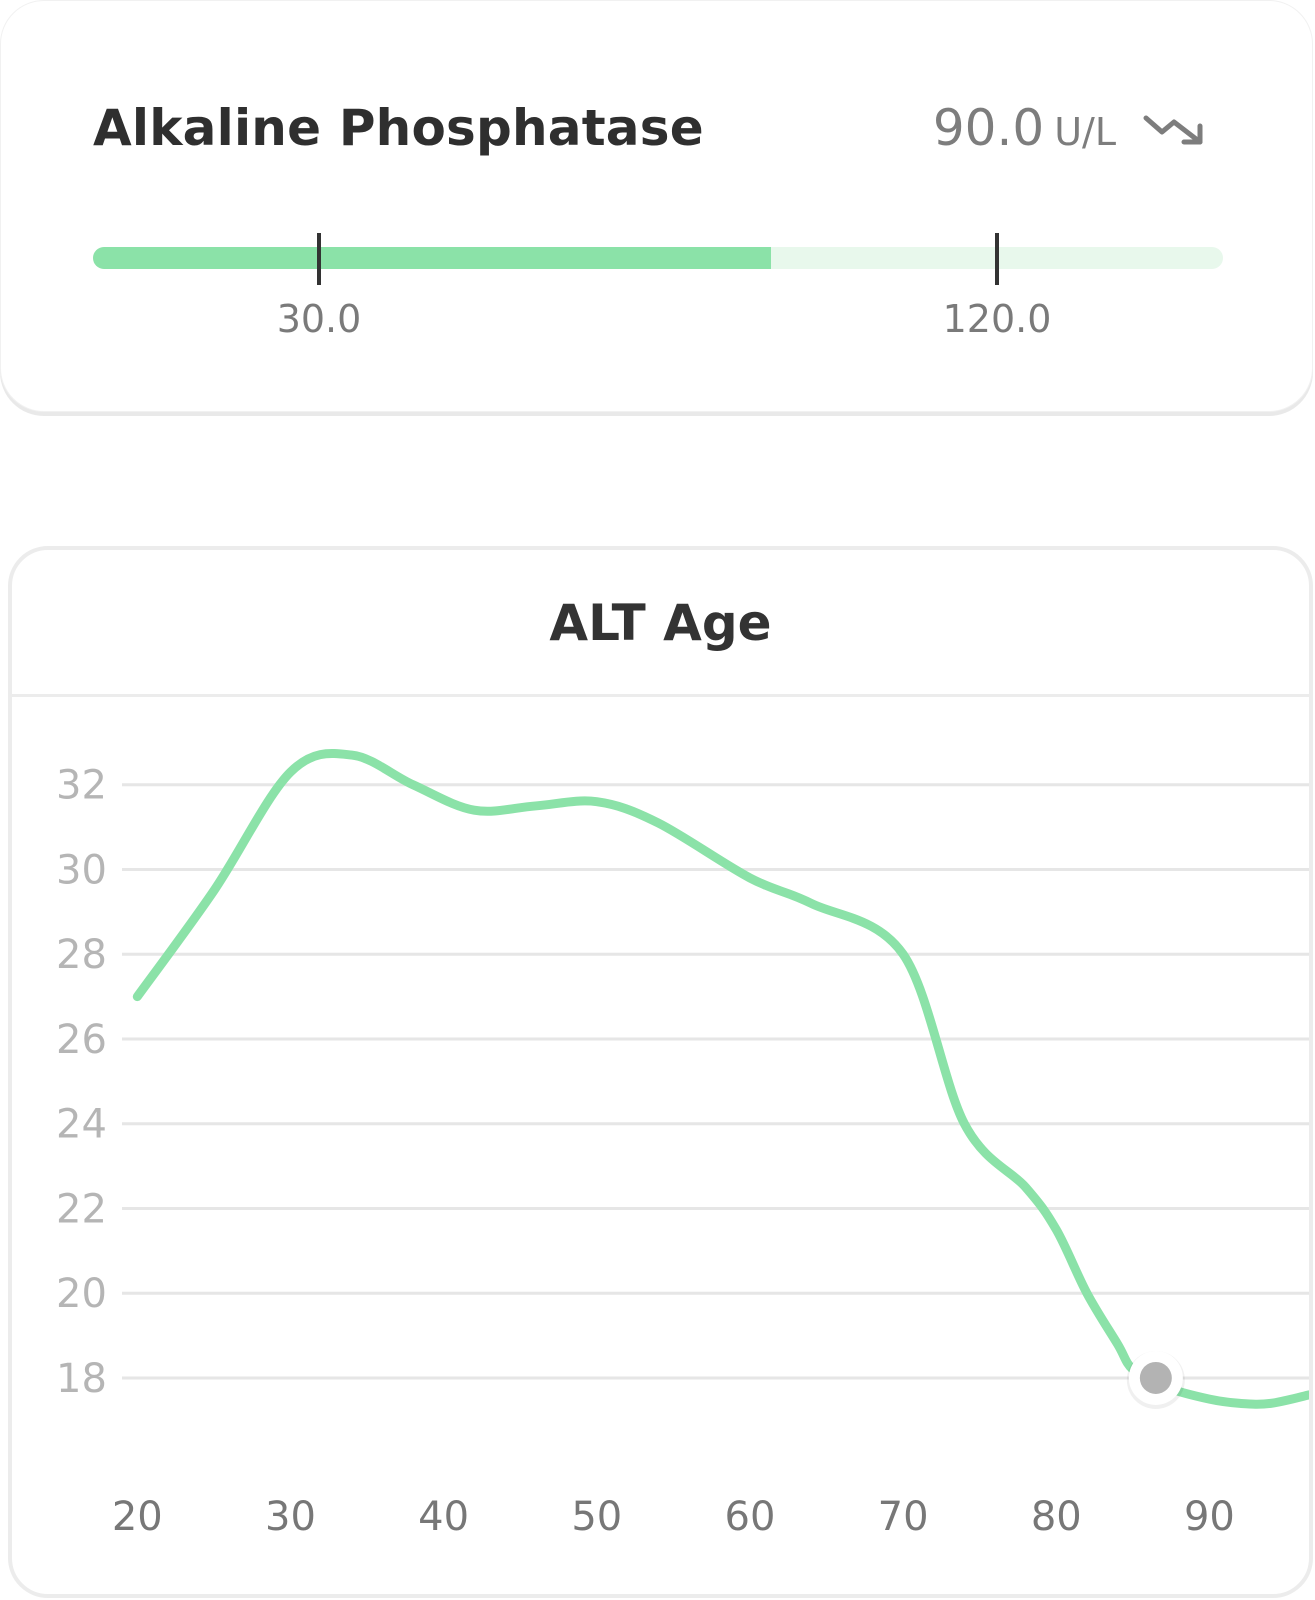  I want to click on range-low-label: 30.0, so click(319, 319).